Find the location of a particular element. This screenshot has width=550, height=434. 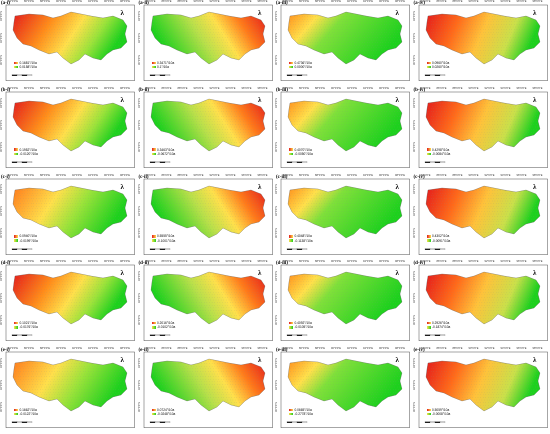

longitude-tick-label: 96°0'0"E is located at coordinates (246, 262).